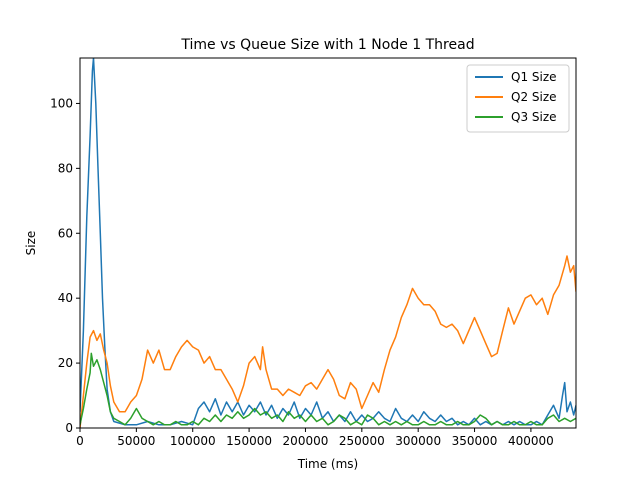  Describe the element at coordinates (193, 441) in the screenshot. I see `x-tick-label: 100000` at that location.